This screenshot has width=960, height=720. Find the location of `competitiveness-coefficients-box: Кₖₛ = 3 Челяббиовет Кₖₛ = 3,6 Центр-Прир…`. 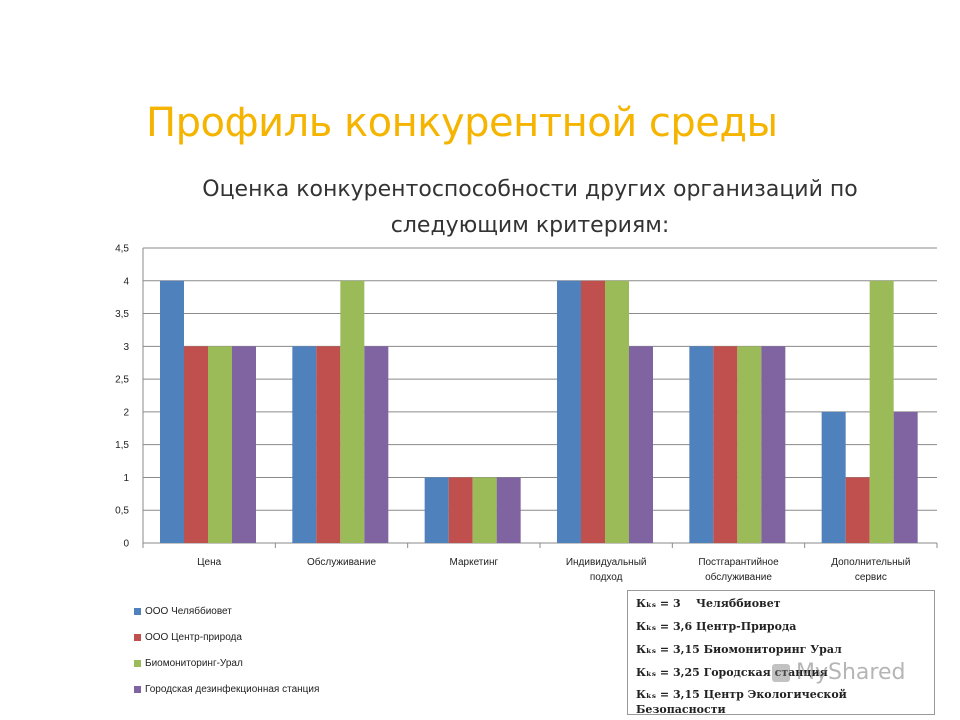

competitiveness-coefficients-box: Кₖₛ = 3 Челяббиовет Кₖₛ = 3,6 Центр-Прир… is located at coordinates (781, 653).